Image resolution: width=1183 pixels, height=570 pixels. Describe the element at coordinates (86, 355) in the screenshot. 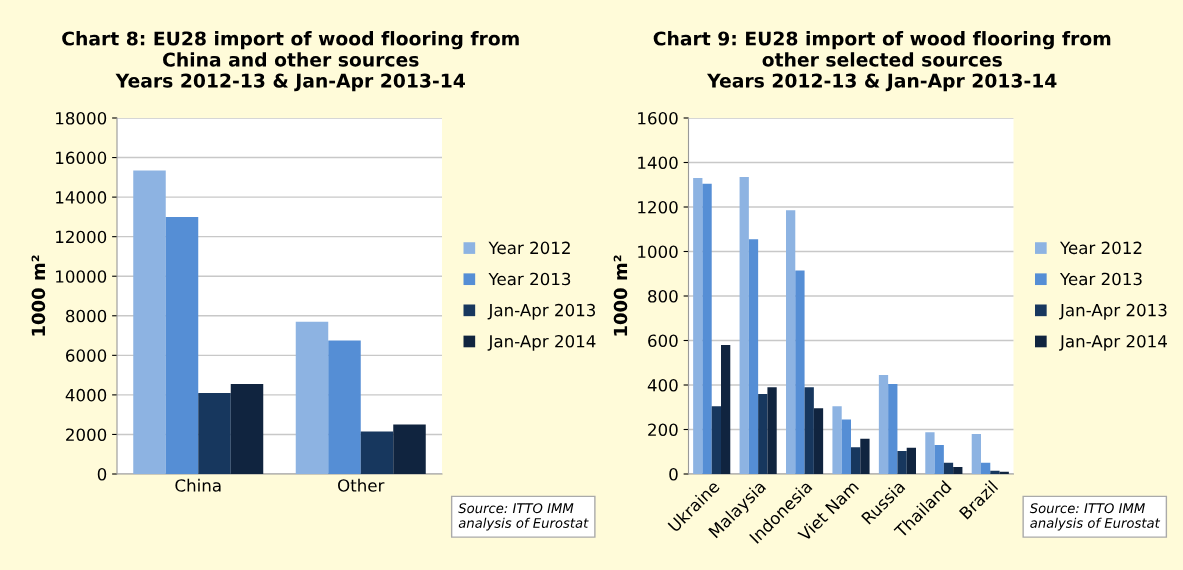

I see `y-tick-label: 6000` at that location.